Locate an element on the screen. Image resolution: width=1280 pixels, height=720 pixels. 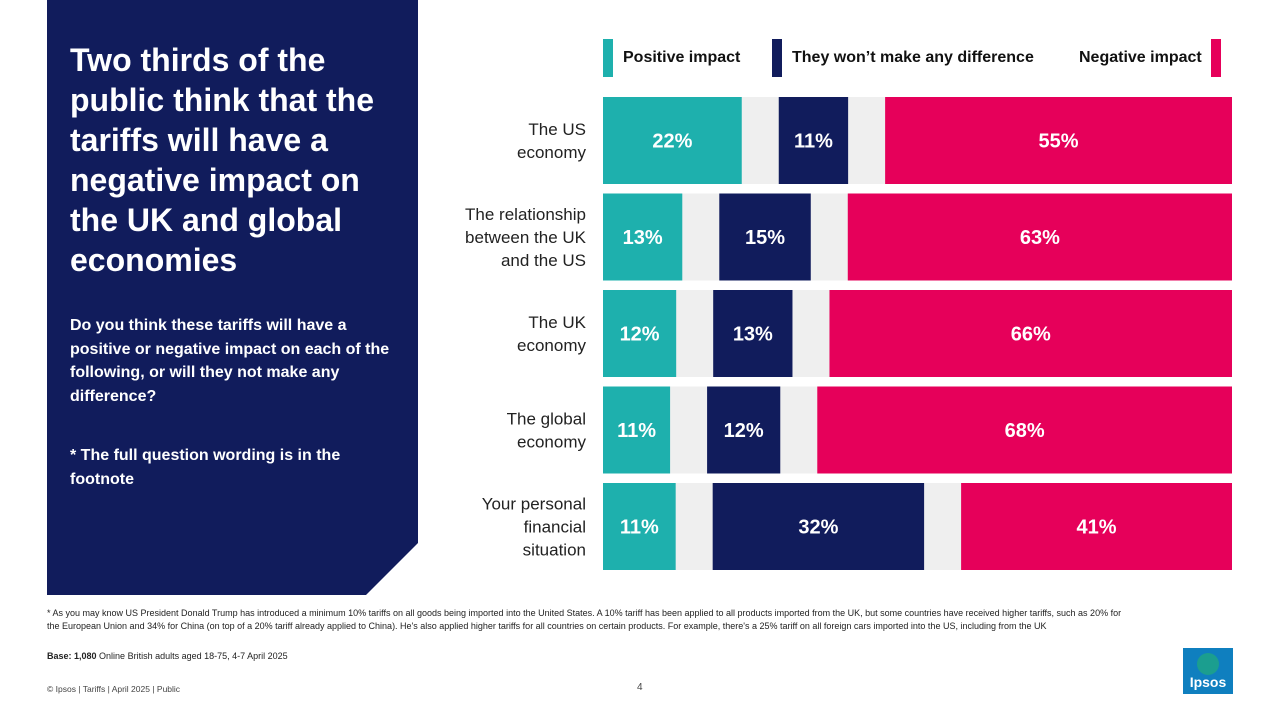
data-label: 68% is located at coordinates (1025, 431).